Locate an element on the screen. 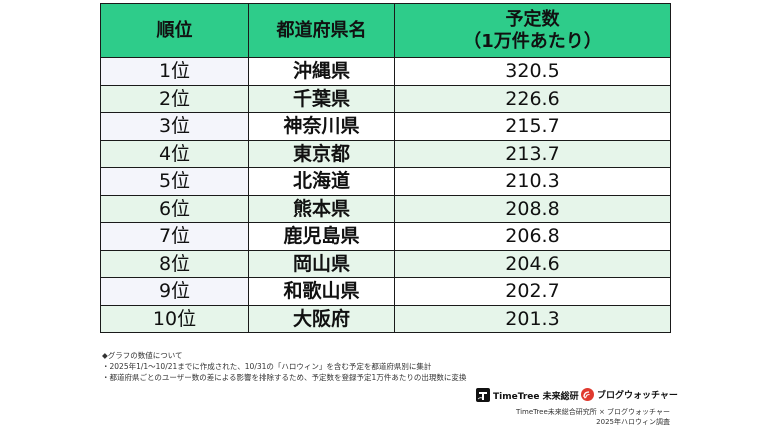  table-row: 7位 鹿児島県 206.8 is located at coordinates (385, 236).